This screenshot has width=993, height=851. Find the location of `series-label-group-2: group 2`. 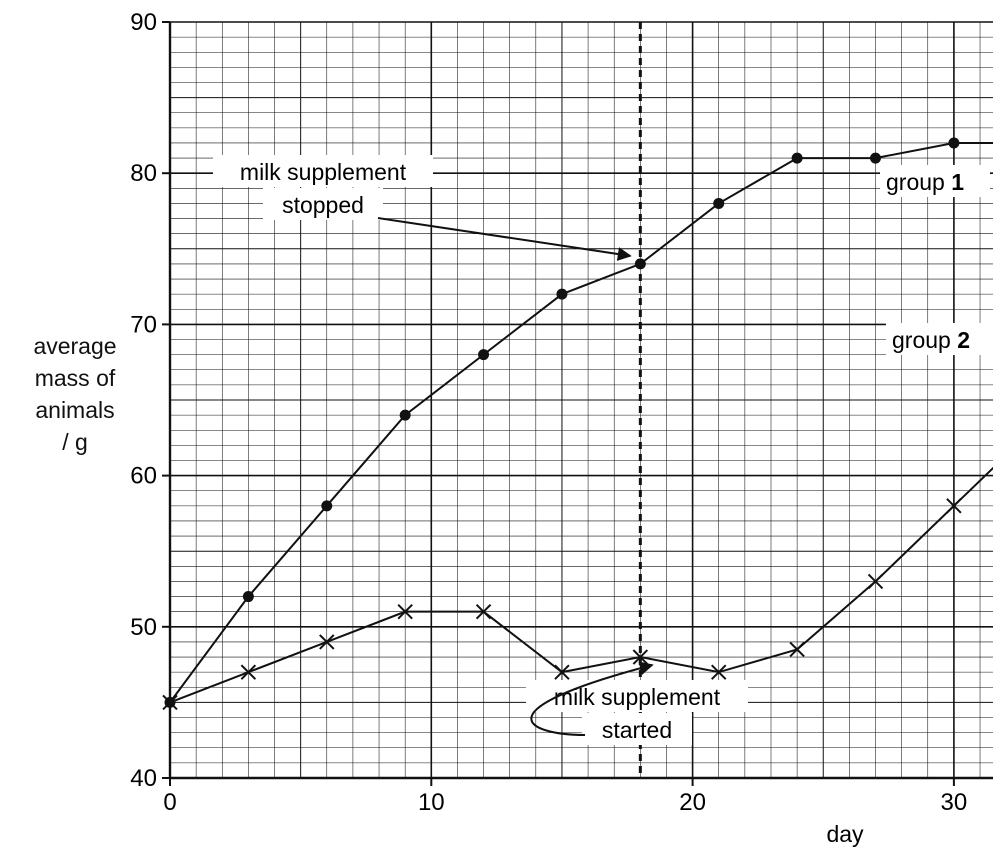

series-label-group-2: group 2 is located at coordinates (931, 340).